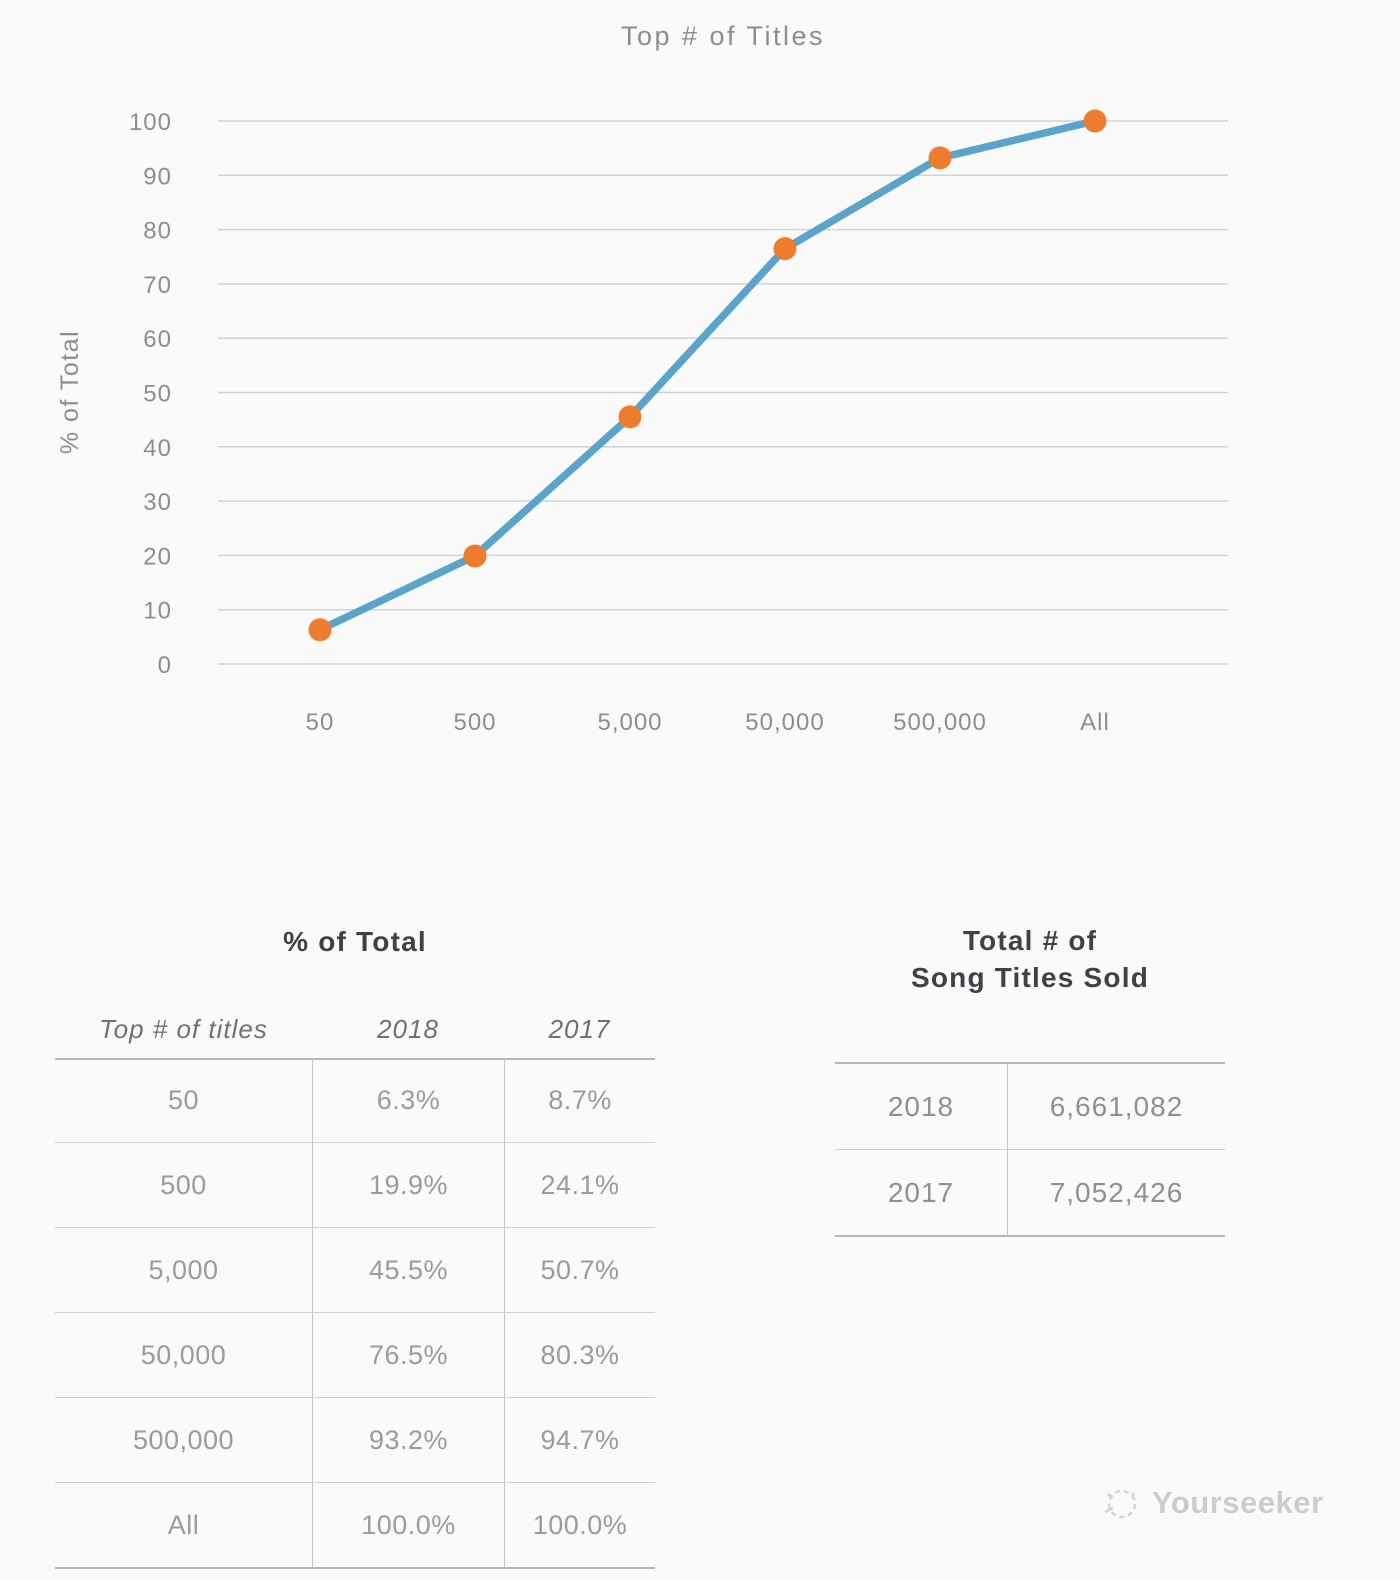  What do you see at coordinates (940, 722) in the screenshot?
I see `x-tick-label: 500,000` at bounding box center [940, 722].